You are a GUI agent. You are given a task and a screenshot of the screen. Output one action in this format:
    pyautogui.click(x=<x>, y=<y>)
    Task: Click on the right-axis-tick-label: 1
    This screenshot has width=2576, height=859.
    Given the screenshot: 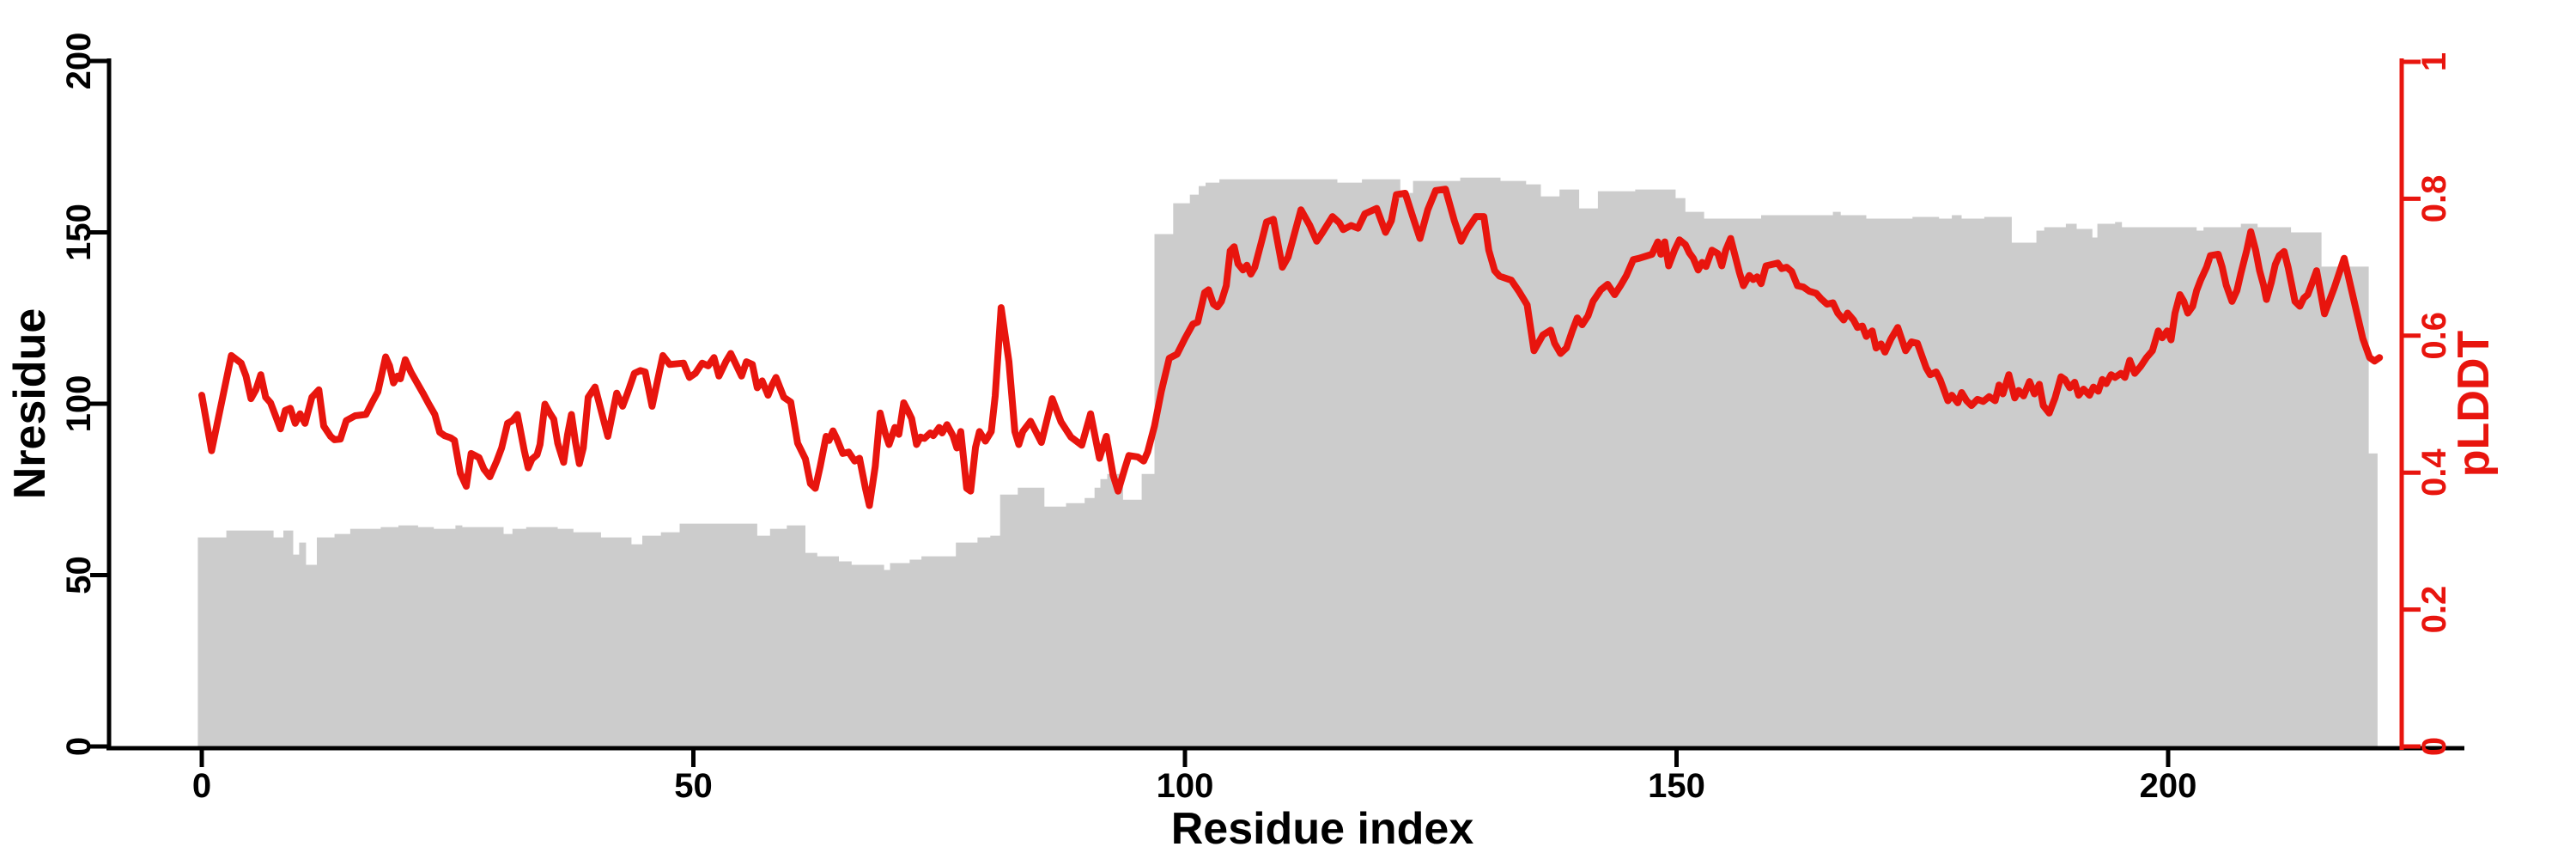 What is the action you would take?
    pyautogui.click(x=2434, y=62)
    